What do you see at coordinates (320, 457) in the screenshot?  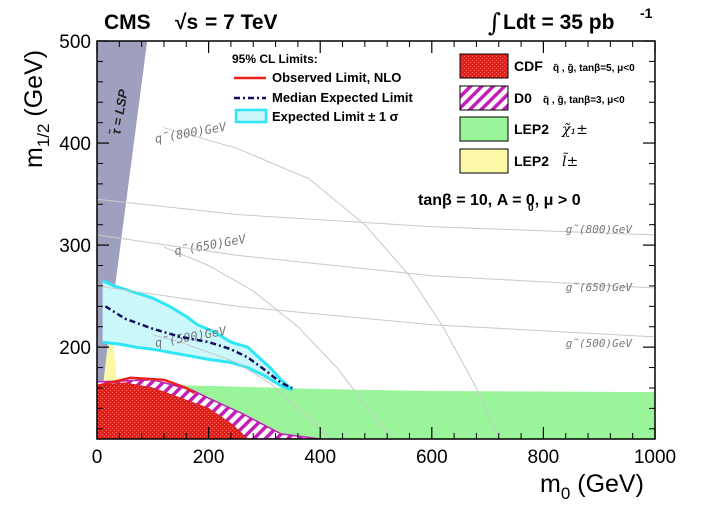 I see `x-tick-label-2: 400` at bounding box center [320, 457].